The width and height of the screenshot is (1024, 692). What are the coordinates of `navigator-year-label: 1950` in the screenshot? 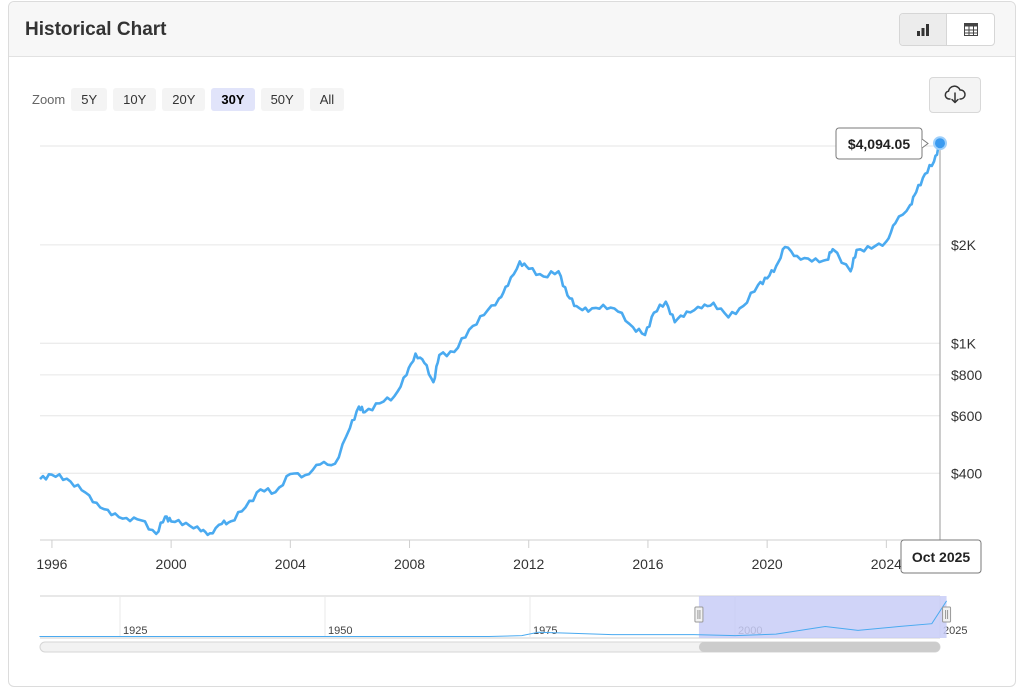 It's located at (340, 631).